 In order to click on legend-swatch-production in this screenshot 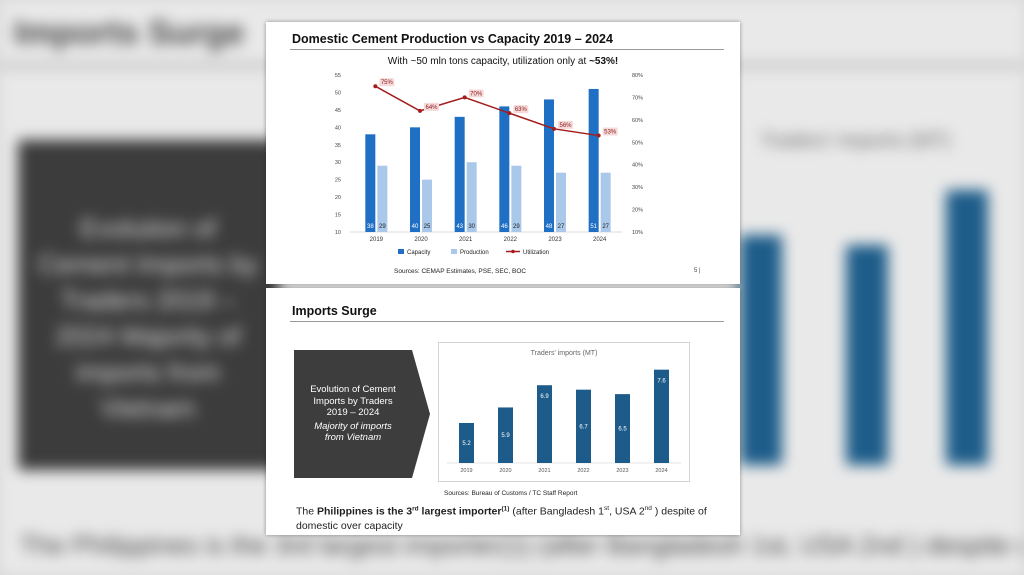, I will do `click(454, 251)`.